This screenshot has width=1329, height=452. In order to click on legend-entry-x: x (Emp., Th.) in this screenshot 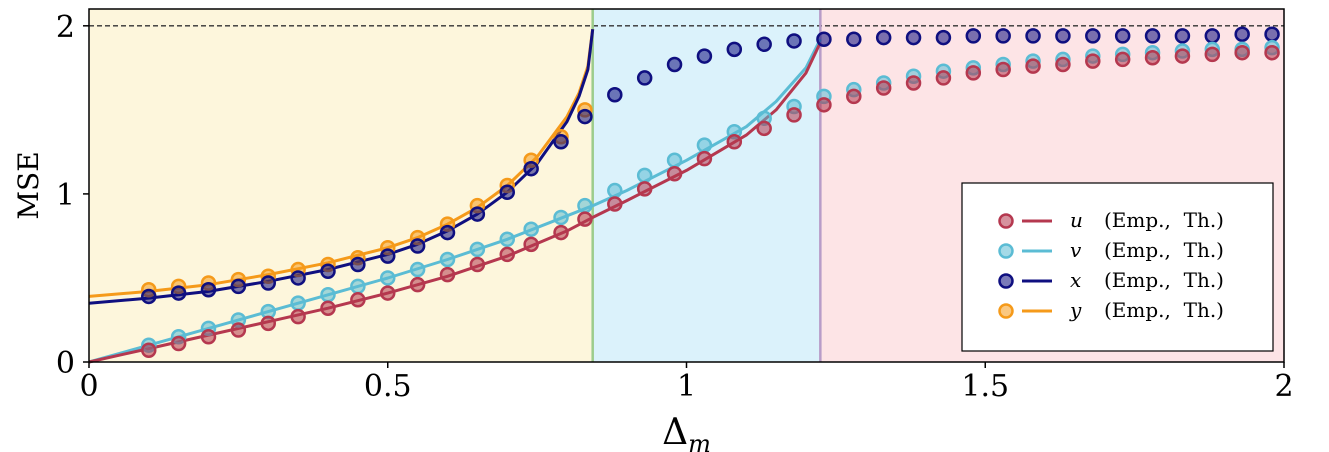, I will do `click(1111, 280)`.